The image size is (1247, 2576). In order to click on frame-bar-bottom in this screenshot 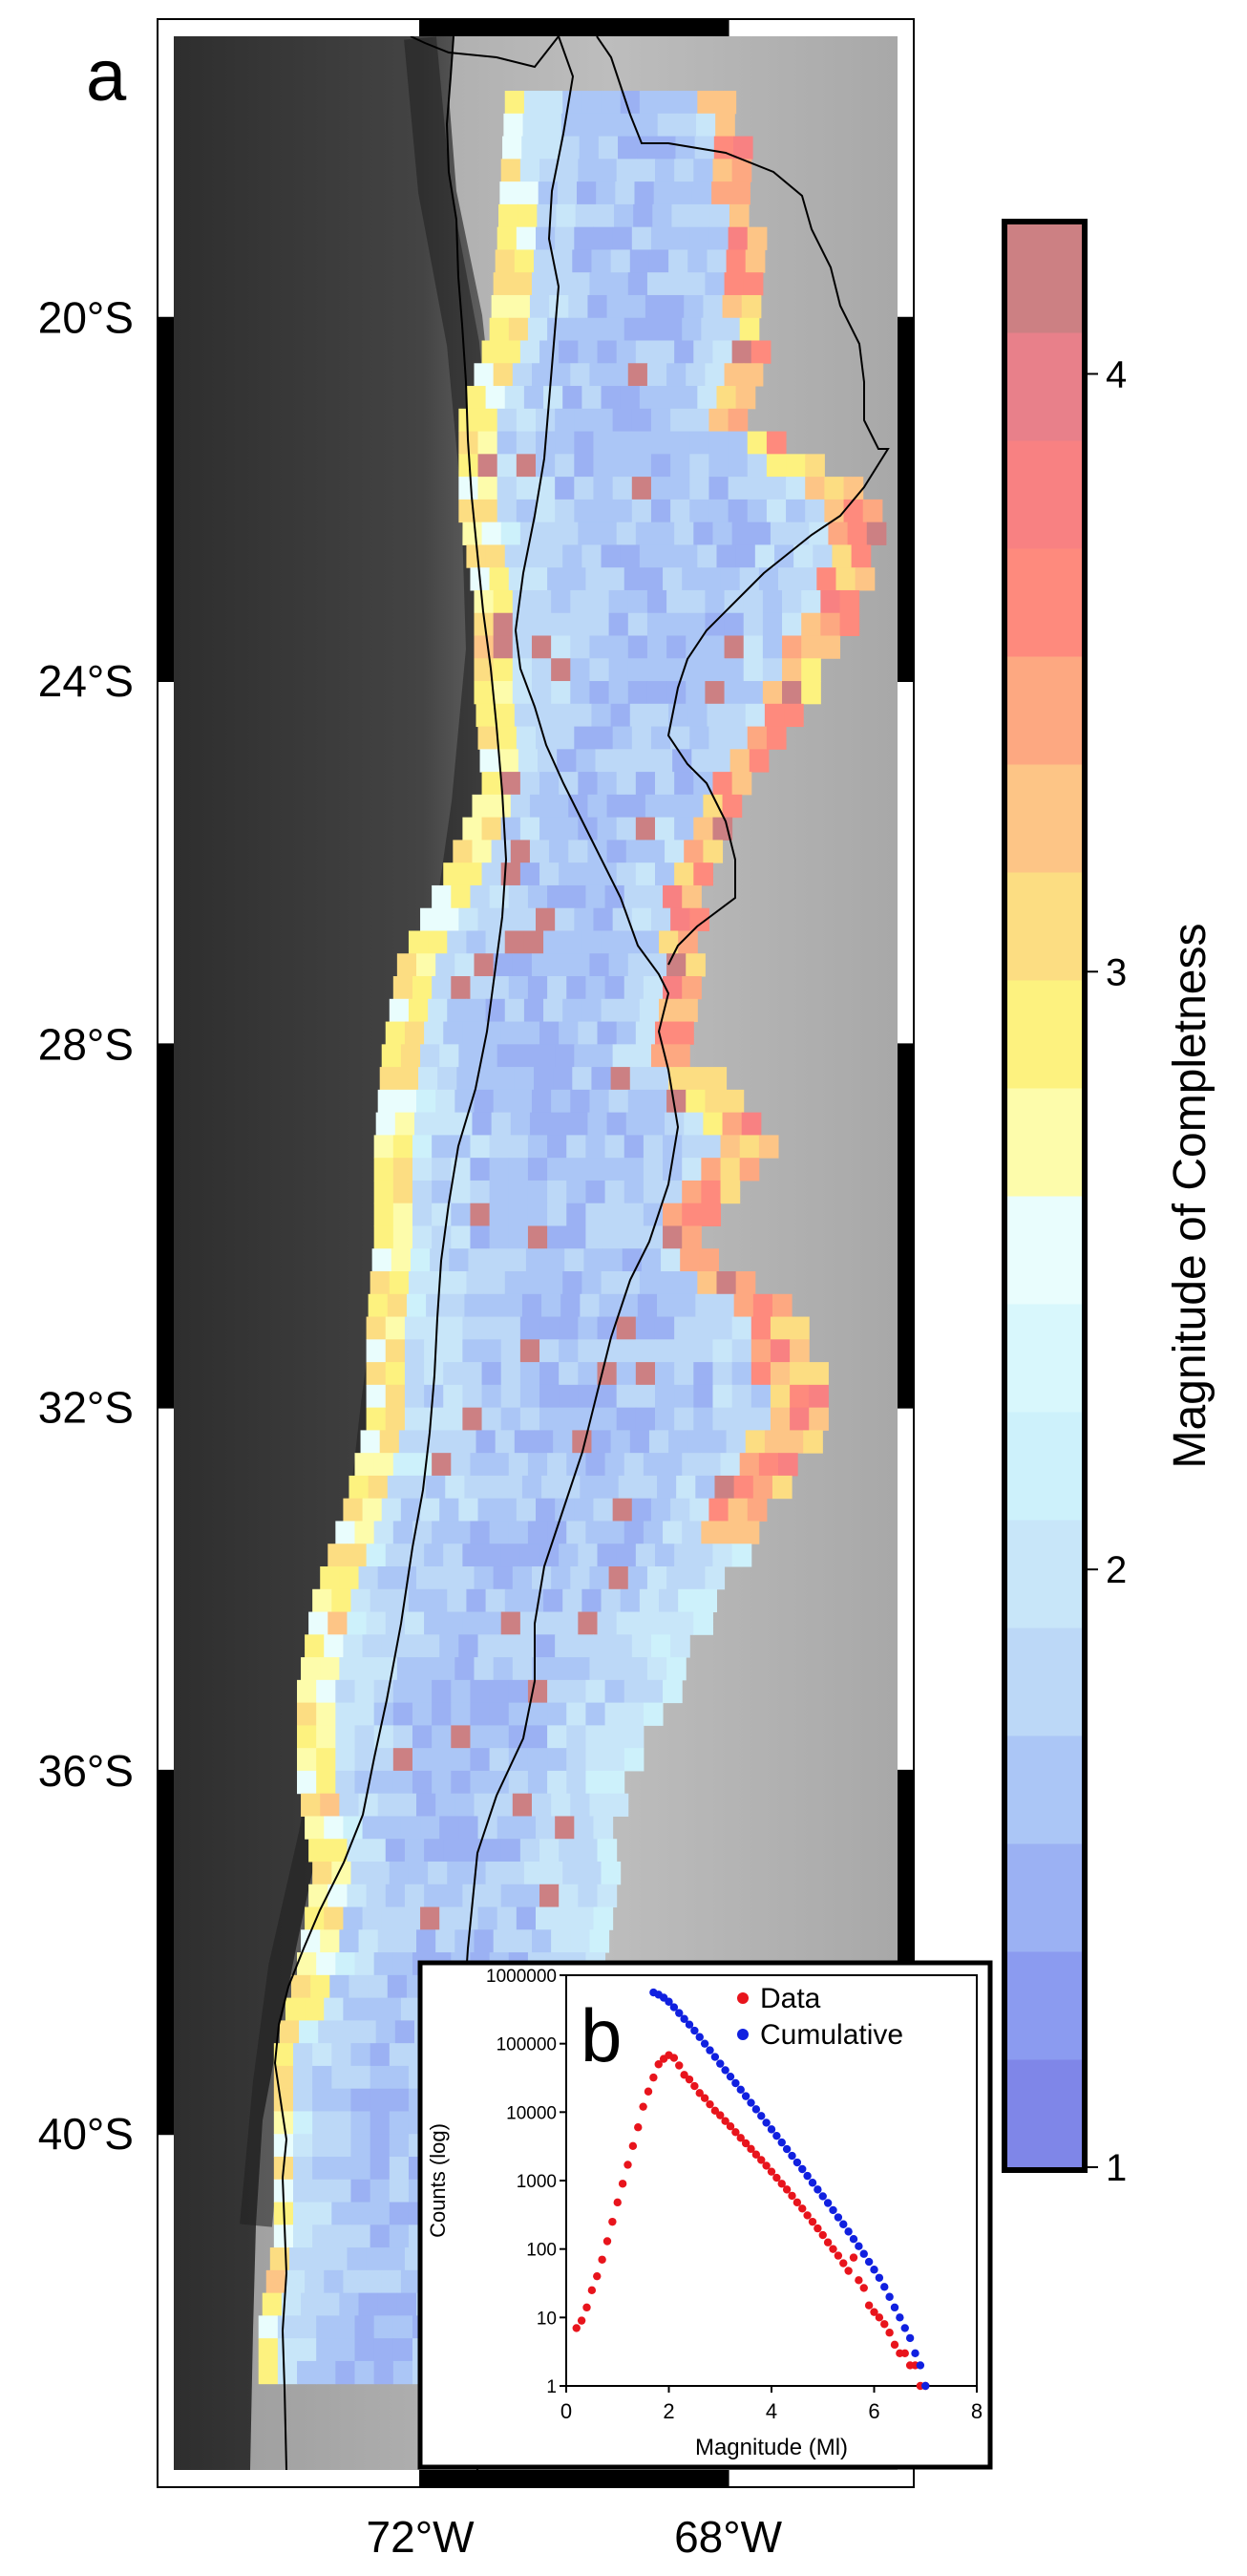, I will do `click(574, 2478)`.